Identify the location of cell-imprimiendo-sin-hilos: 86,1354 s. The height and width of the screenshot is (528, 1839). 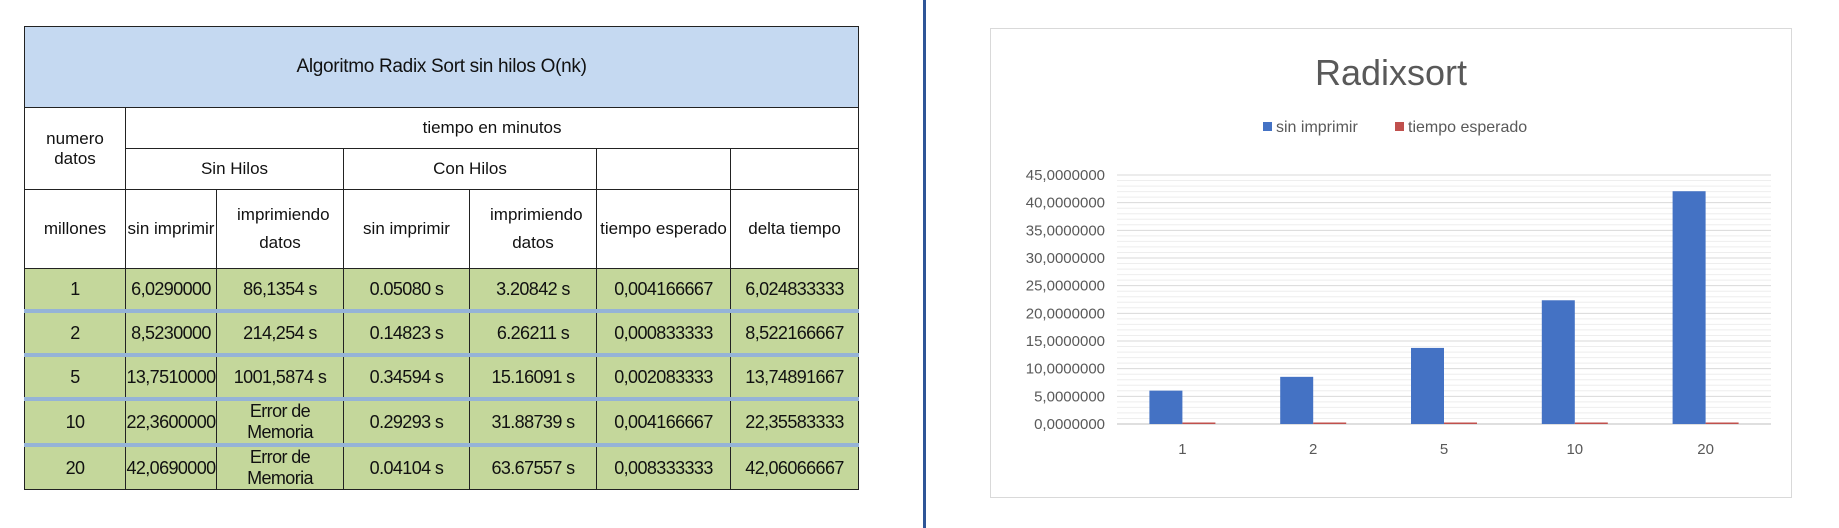
(280, 290).